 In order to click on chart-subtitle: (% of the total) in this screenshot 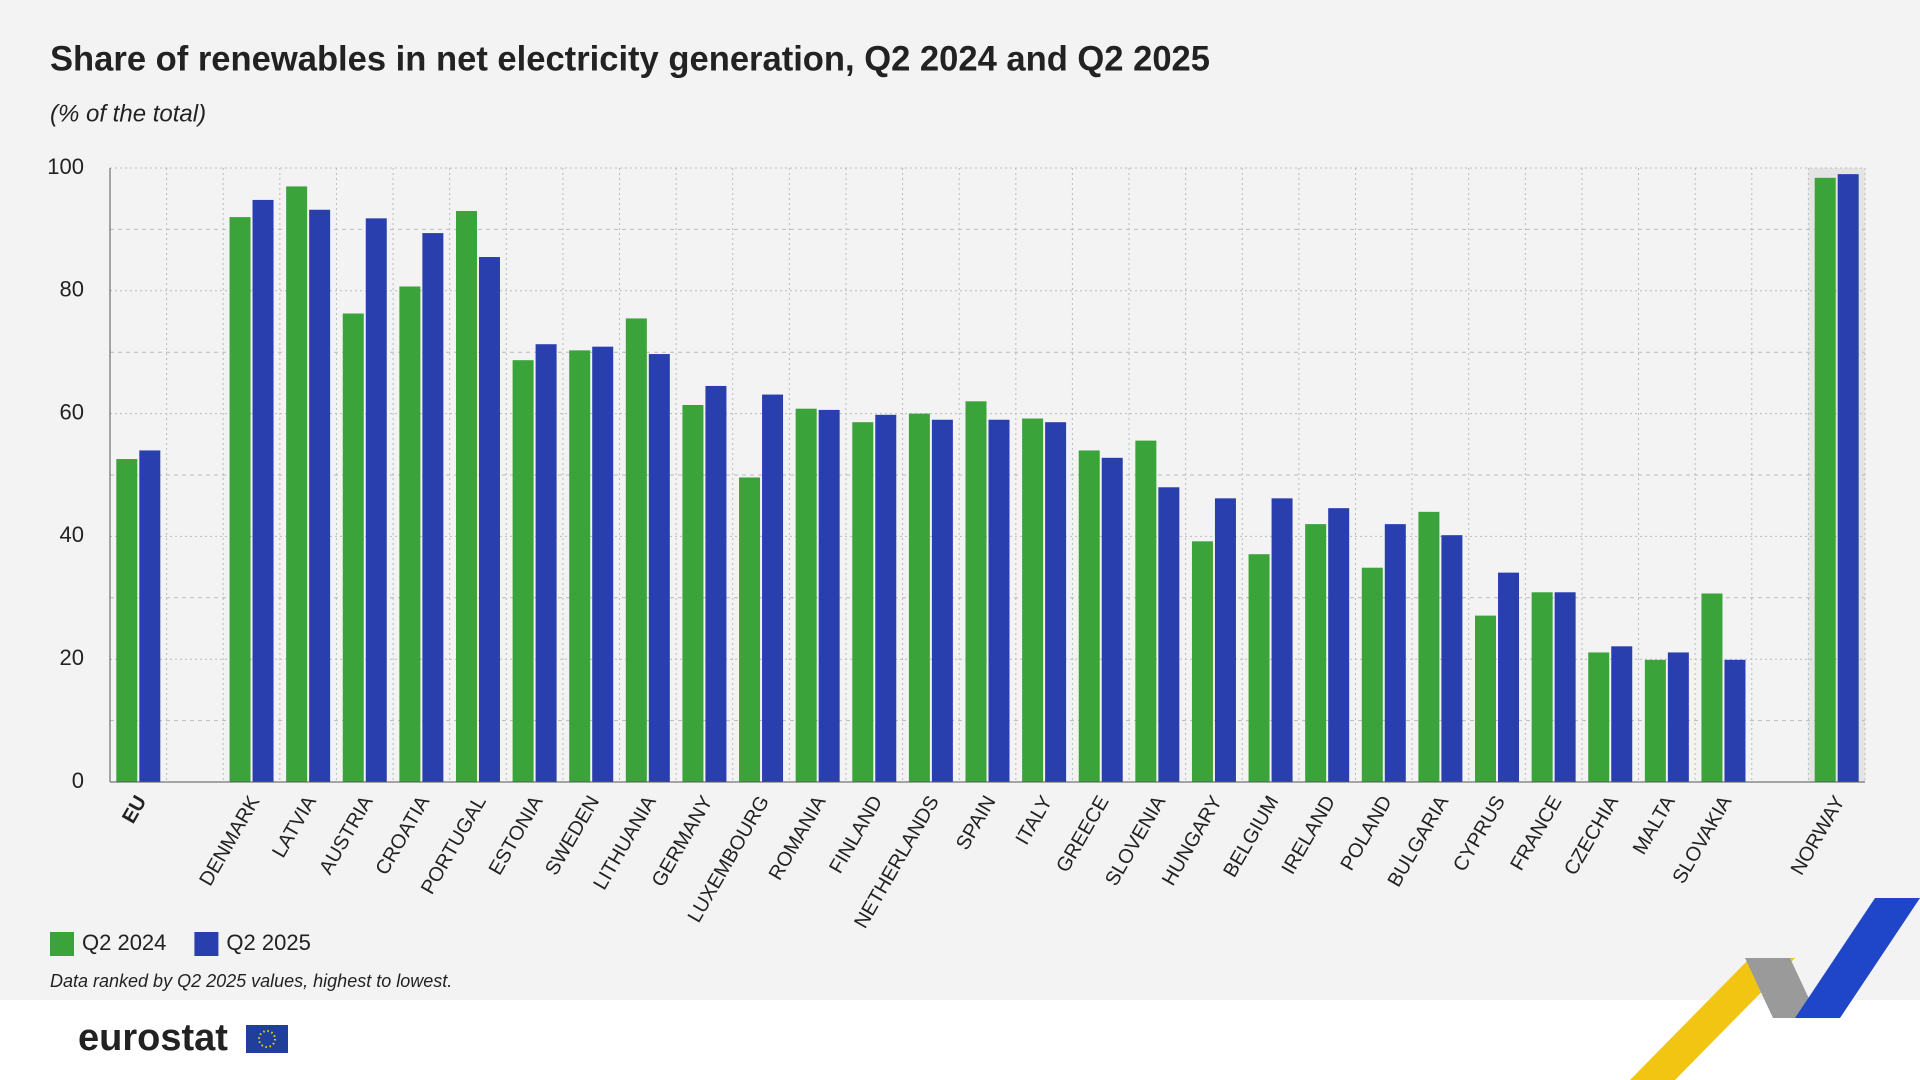, I will do `click(128, 113)`.